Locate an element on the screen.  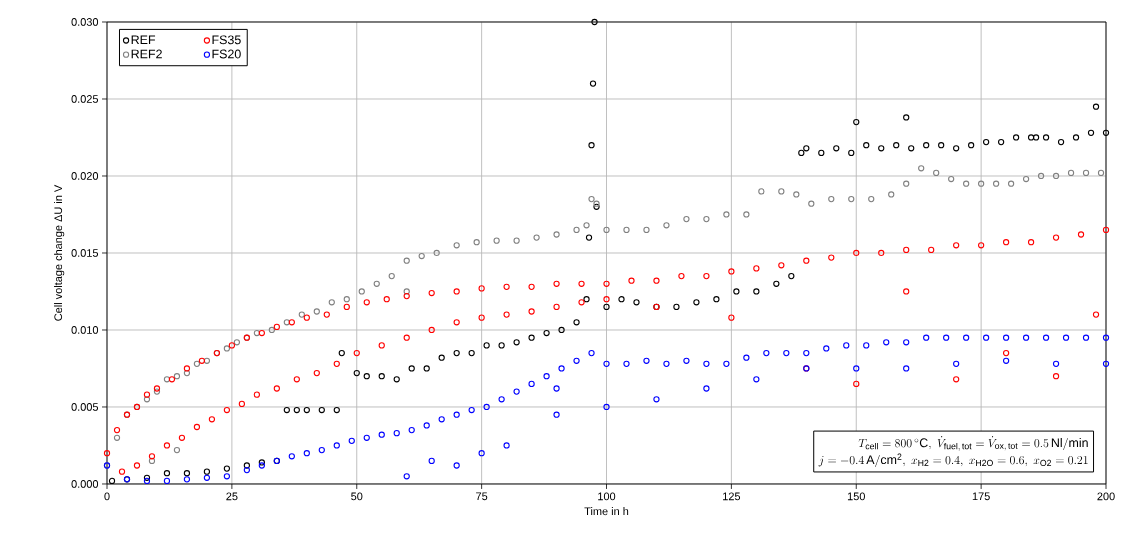
x-tick-label: 150 is located at coordinates (856, 496).